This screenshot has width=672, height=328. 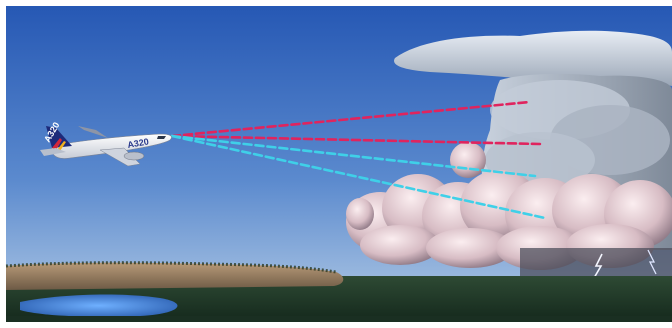 I want to click on hill, so click(x=175, y=276).